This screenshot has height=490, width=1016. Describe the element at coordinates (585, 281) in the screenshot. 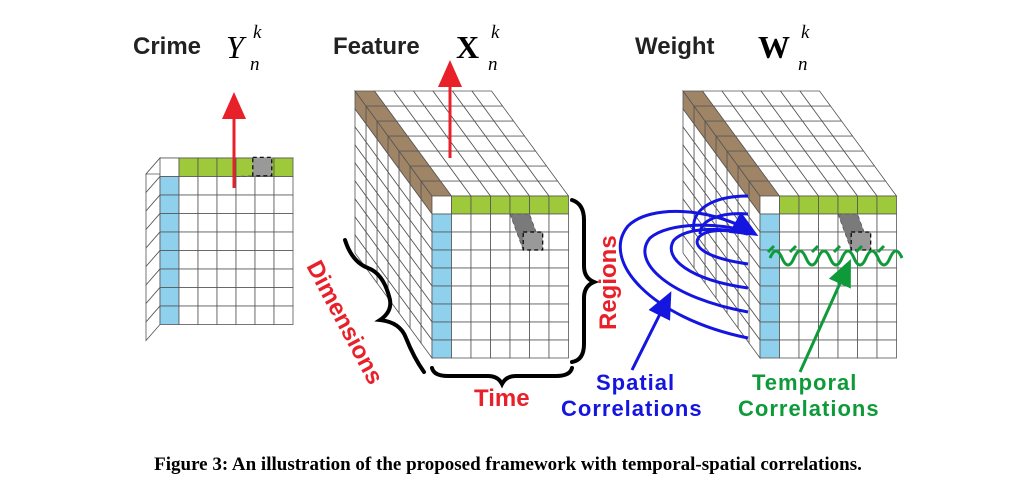

I see `regions-brace` at that location.